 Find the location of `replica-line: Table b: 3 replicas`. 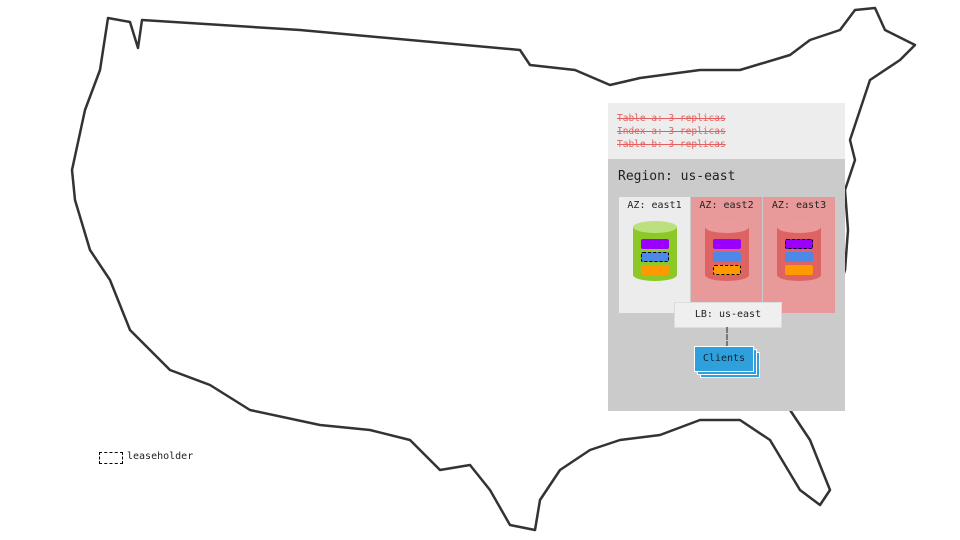

replica-line: Table b: 3 replicas is located at coordinates (671, 144).